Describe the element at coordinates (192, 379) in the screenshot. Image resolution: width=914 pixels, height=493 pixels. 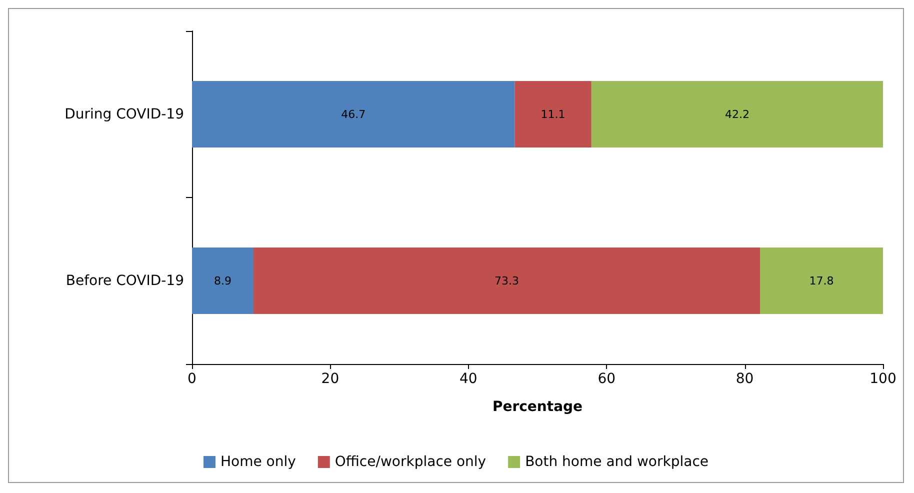
I see `x-tick-label: 0` at that location.